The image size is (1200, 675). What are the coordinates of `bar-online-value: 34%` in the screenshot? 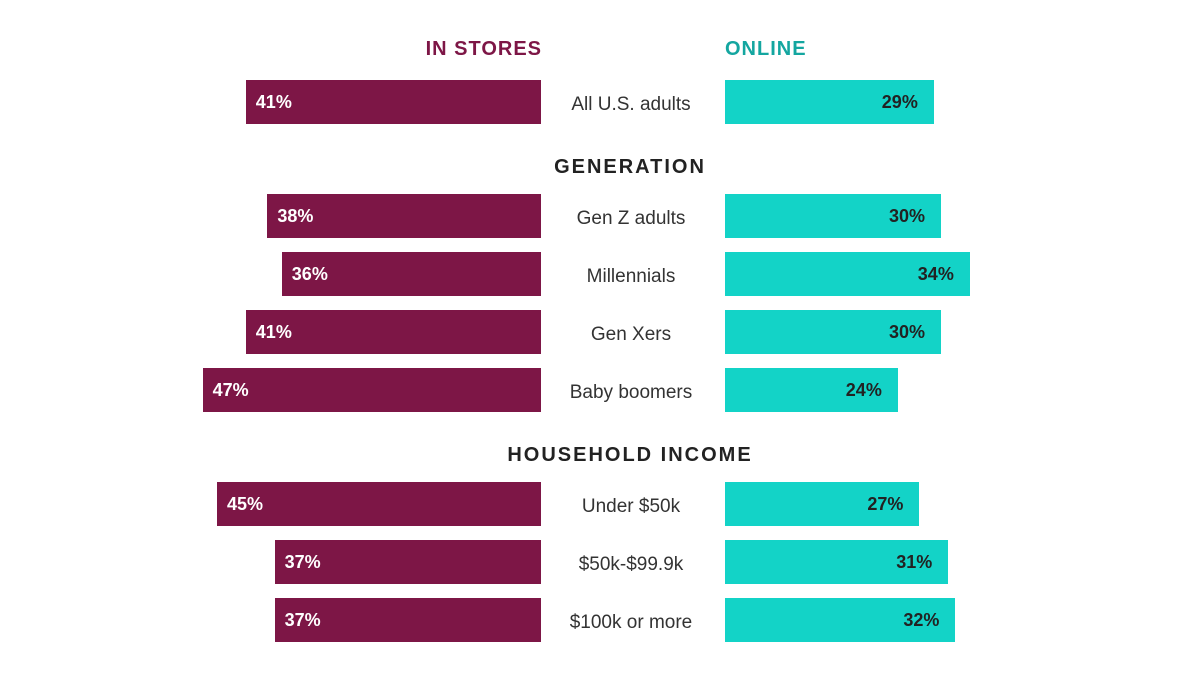 It's located at (935, 274).